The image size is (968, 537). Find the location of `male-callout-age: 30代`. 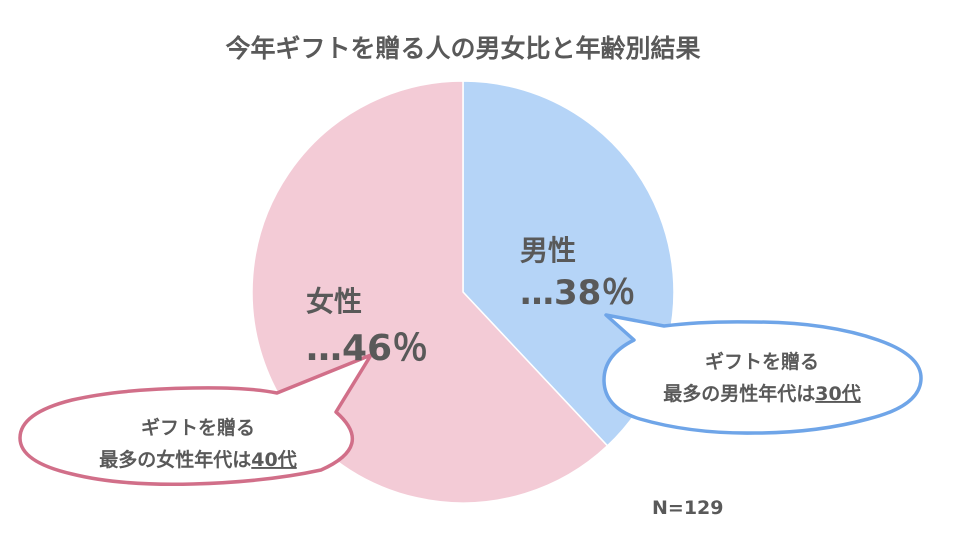

male-callout-age: 30代 is located at coordinates (837, 394).